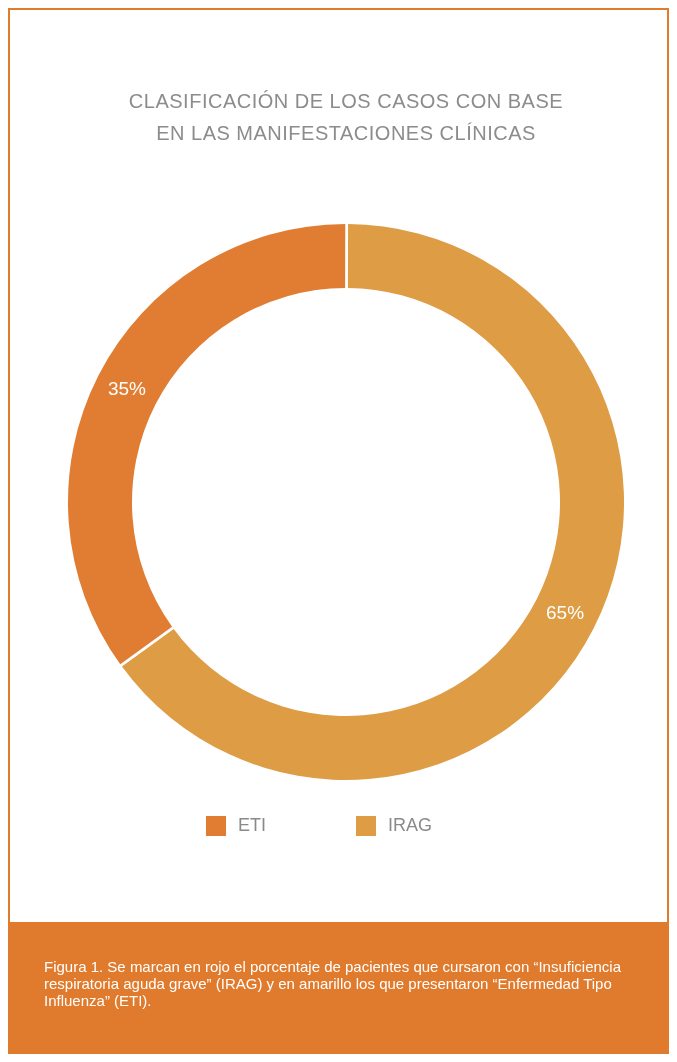 The height and width of the screenshot is (1062, 677). Describe the element at coordinates (410, 824) in the screenshot. I see `legend-label: IRAG` at that location.